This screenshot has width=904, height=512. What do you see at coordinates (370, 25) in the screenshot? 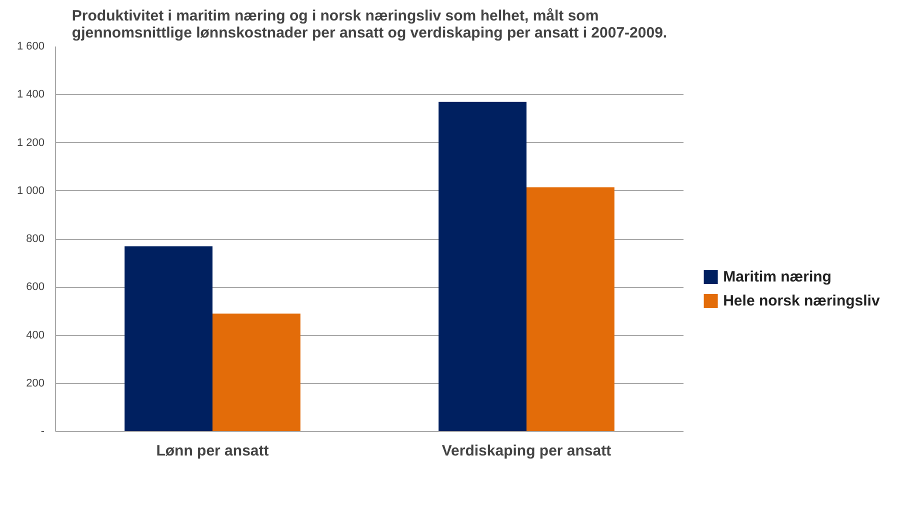
I see `chart-title: Produktivitet i maritim næring og i norsk næringsliv som helhet, målt som gjennomsnittlige lønnskostnader per ansatt og verdiskaping per ansatt i 2007-2009.` at bounding box center [370, 25].